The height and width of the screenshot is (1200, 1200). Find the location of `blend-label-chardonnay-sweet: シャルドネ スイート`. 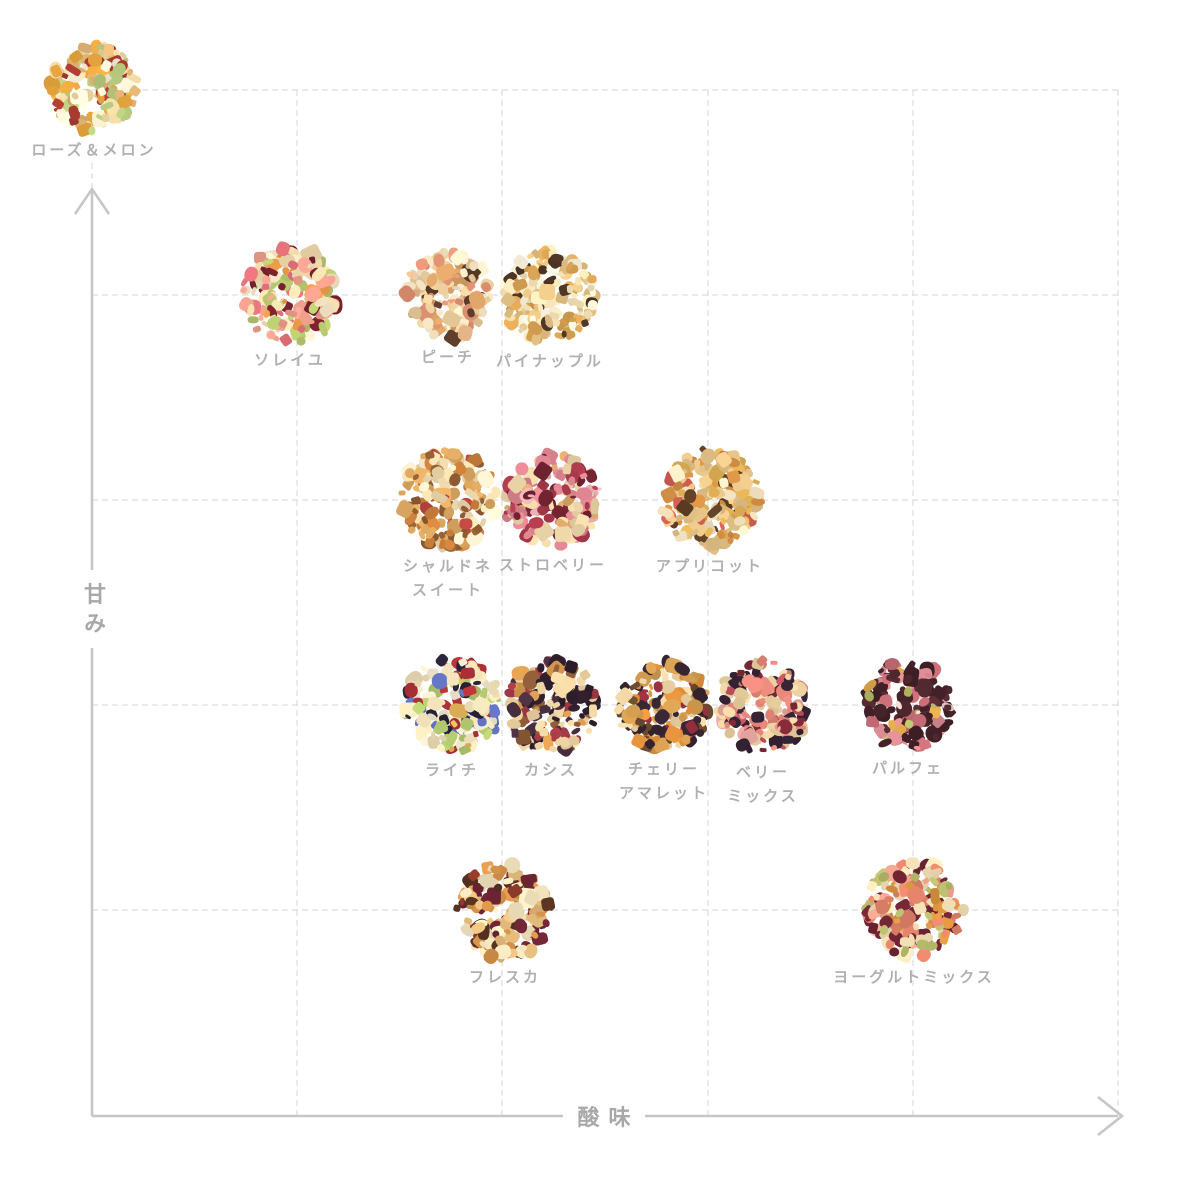

blend-label-chardonnay-sweet: シャルドネ スイート is located at coordinates (447, 578).